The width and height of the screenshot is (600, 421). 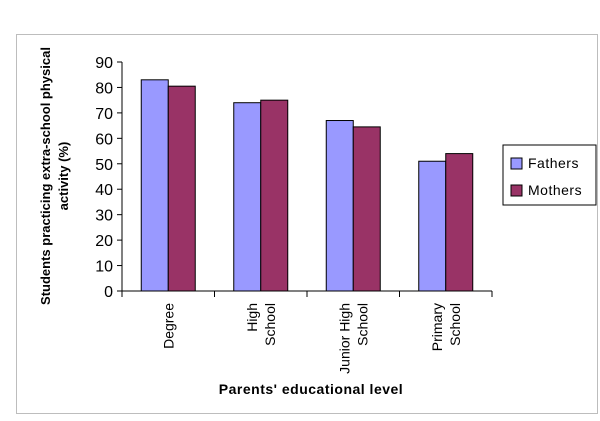 What do you see at coordinates (104, 88) in the screenshot?
I see `y-tick-label: 80` at bounding box center [104, 88].